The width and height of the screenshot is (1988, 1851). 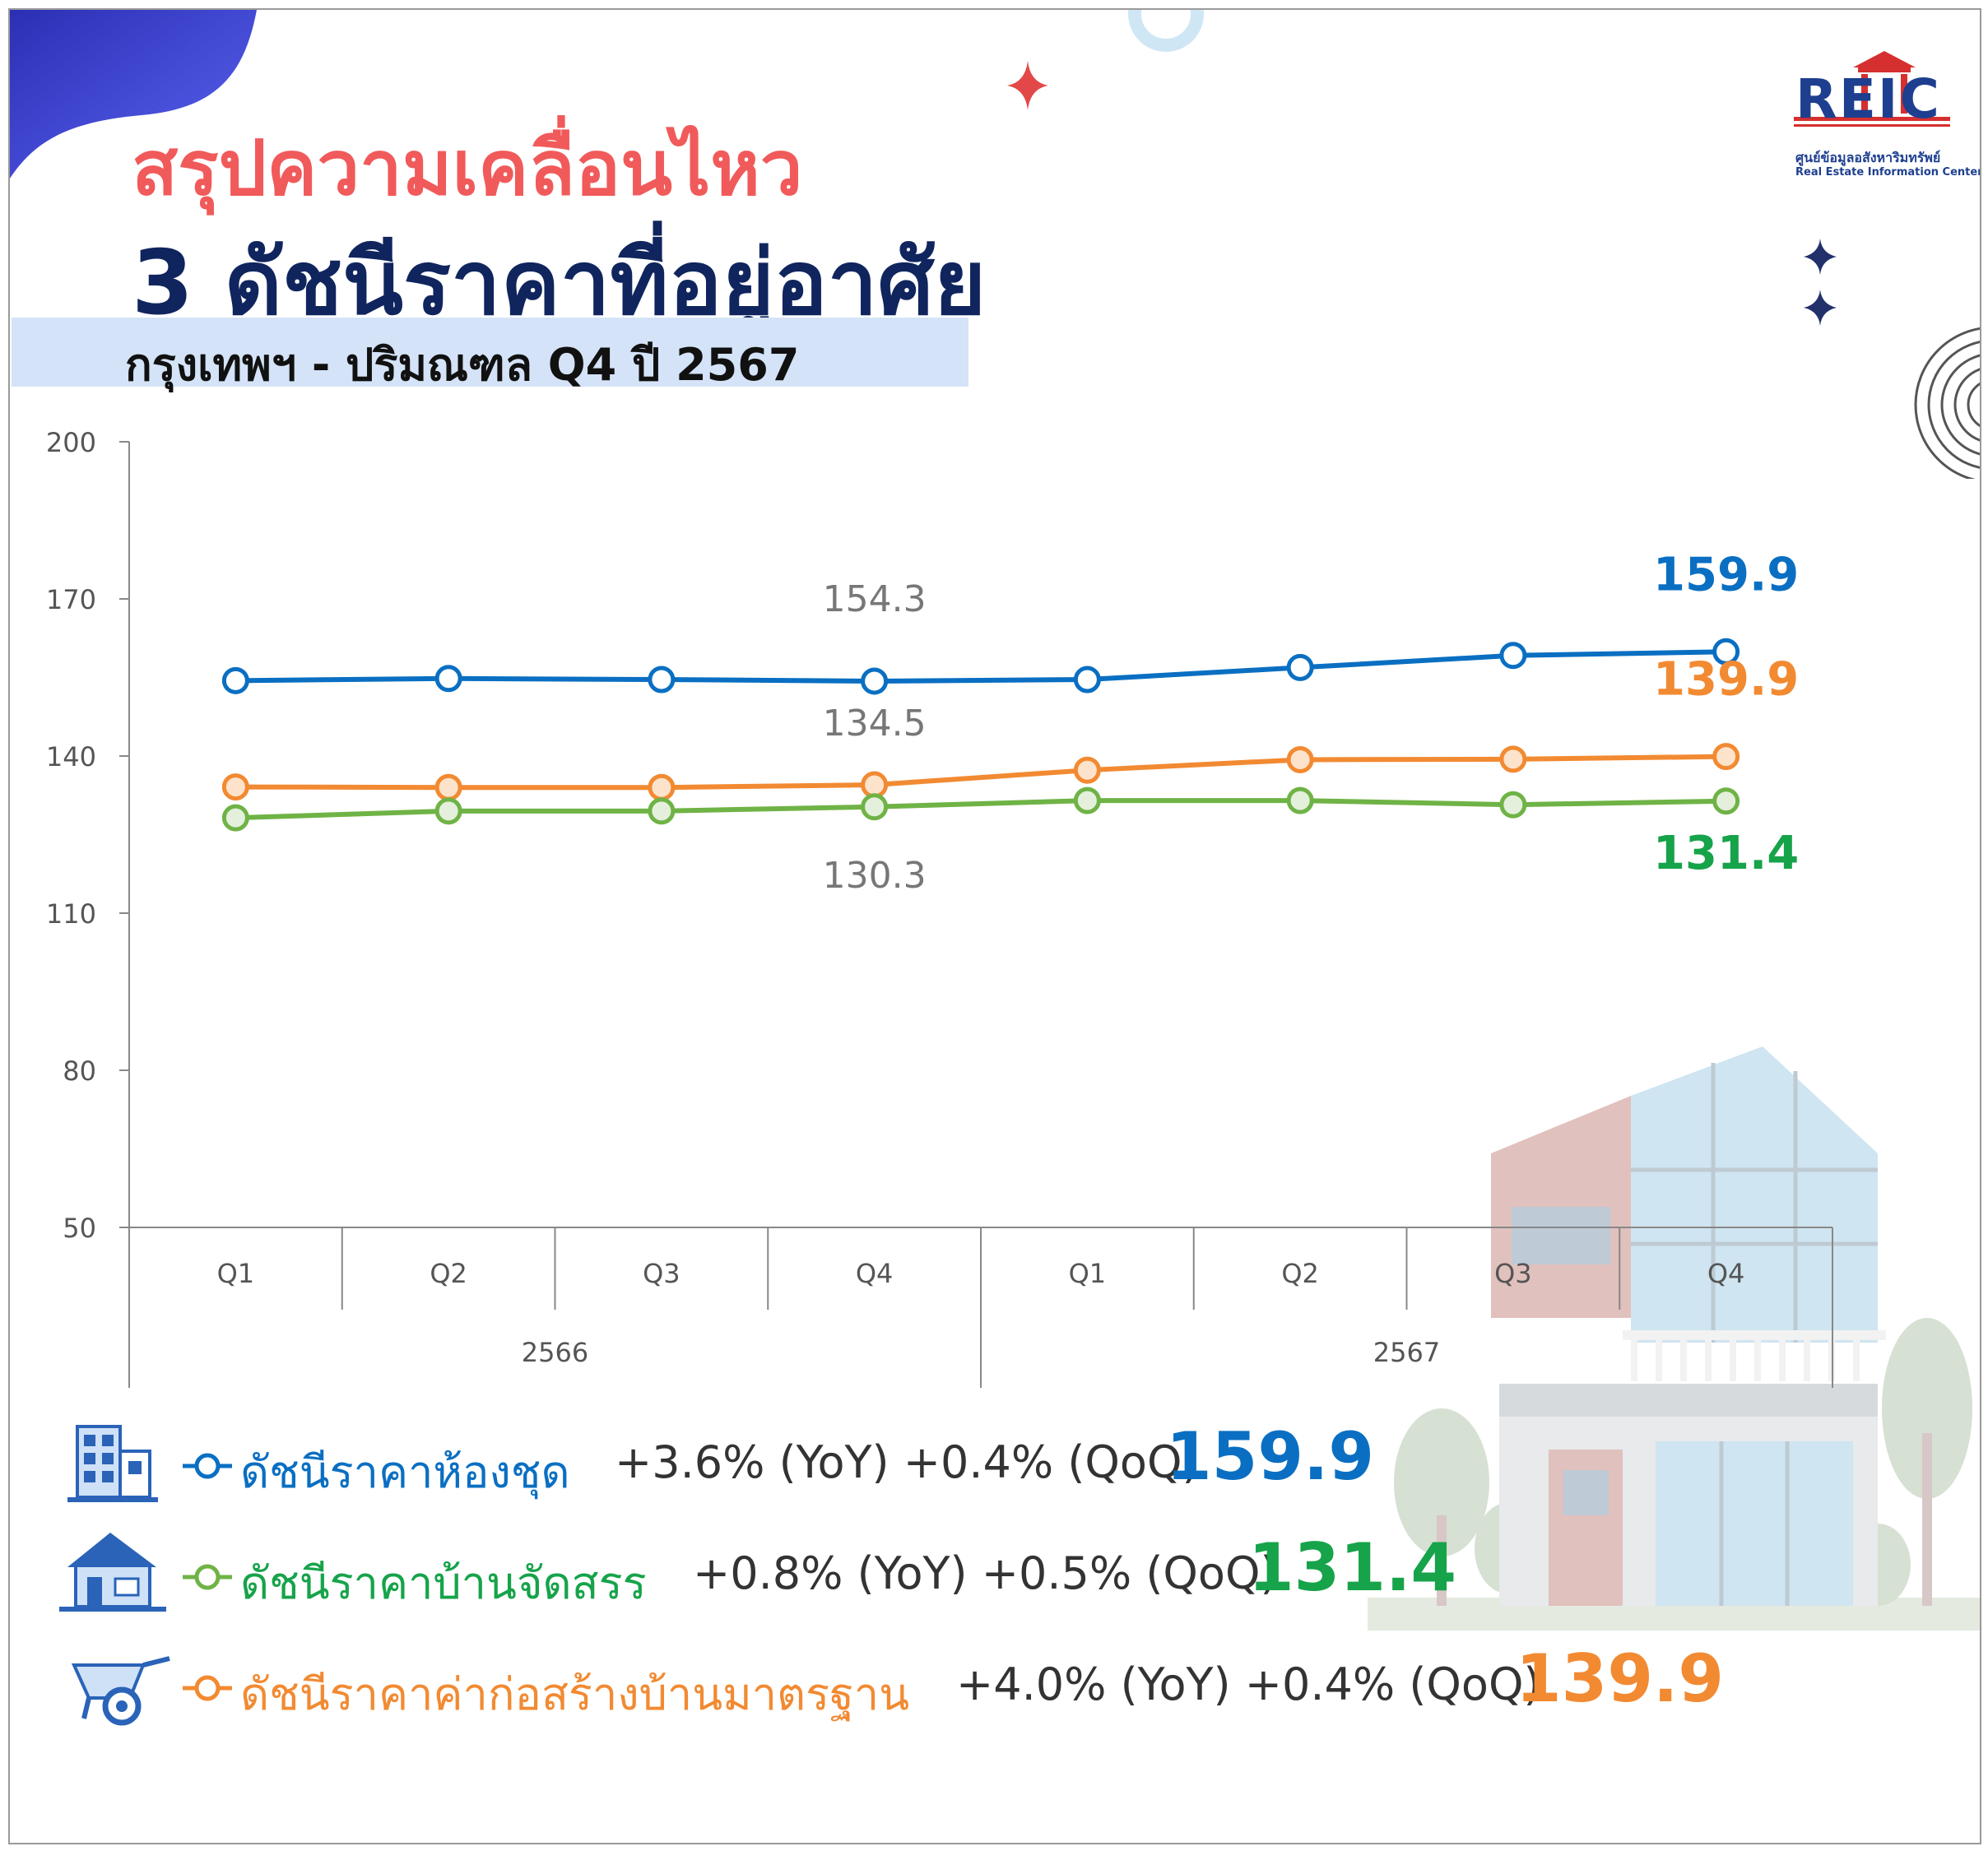 I want to click on x-group-label: 2566, so click(x=555, y=1352).